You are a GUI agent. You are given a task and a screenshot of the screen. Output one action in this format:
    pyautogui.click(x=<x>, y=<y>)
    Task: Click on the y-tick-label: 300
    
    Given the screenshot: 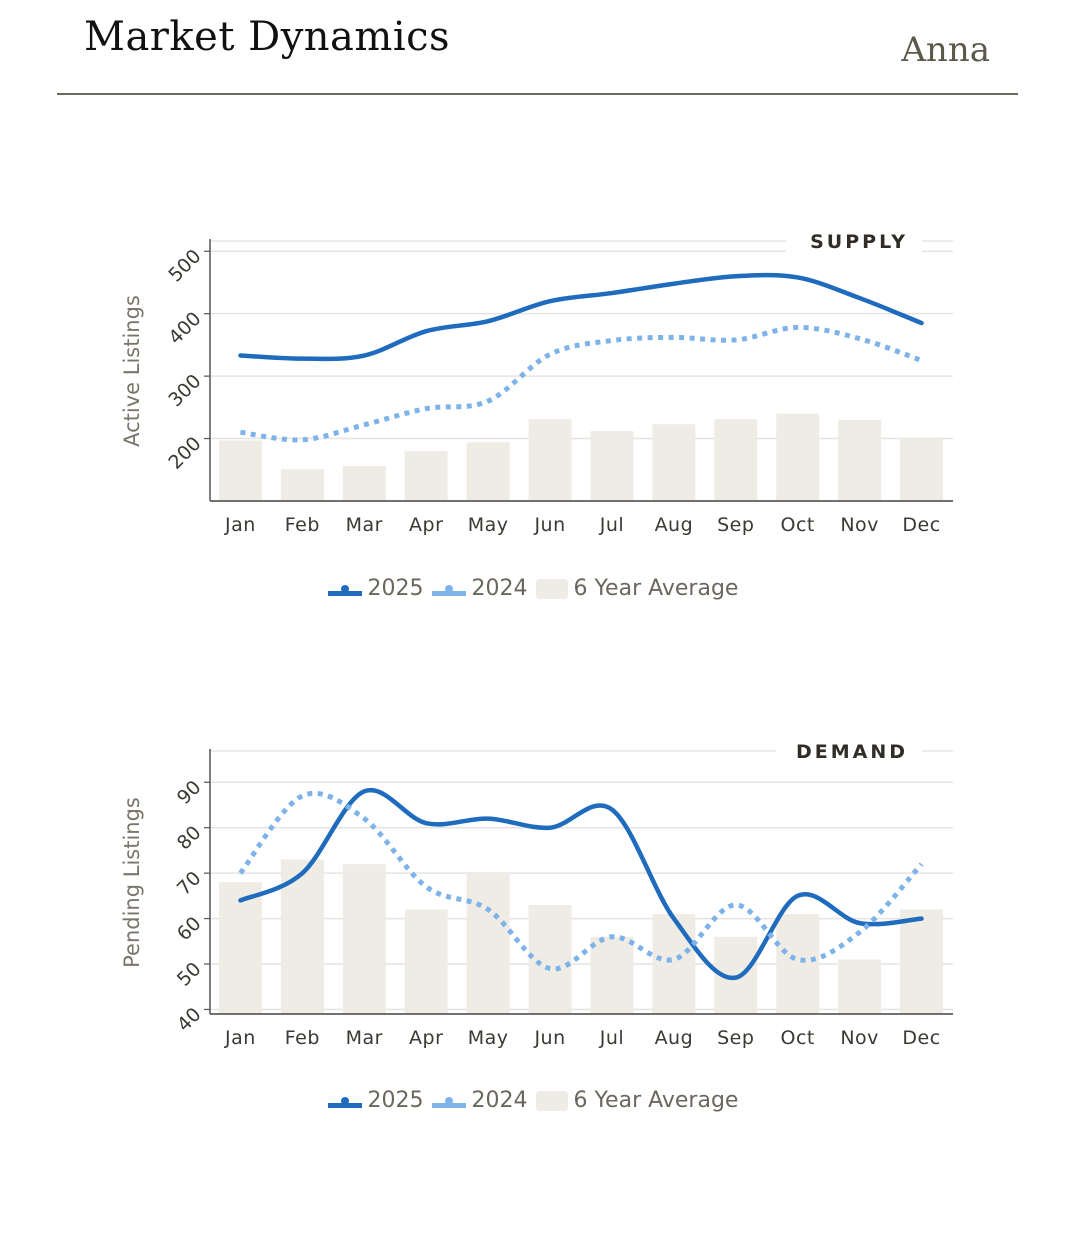 What is the action you would take?
    pyautogui.click(x=184, y=390)
    